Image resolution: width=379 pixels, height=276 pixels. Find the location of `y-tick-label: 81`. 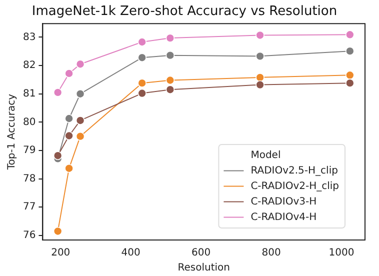

y-tick-label: 81 is located at coordinates (29, 94).